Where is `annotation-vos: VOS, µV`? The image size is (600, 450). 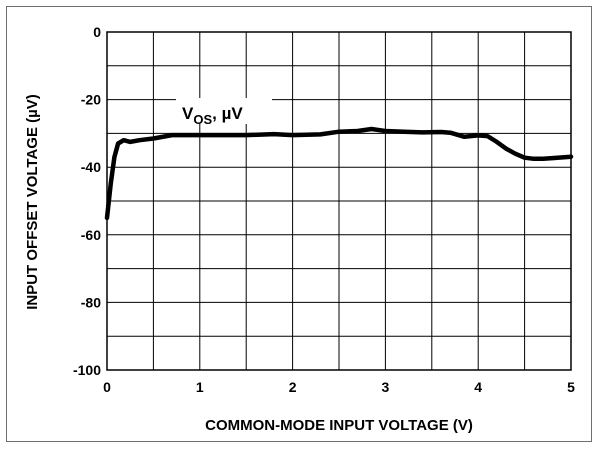 annotation-vos: VOS, µV is located at coordinates (212, 115).